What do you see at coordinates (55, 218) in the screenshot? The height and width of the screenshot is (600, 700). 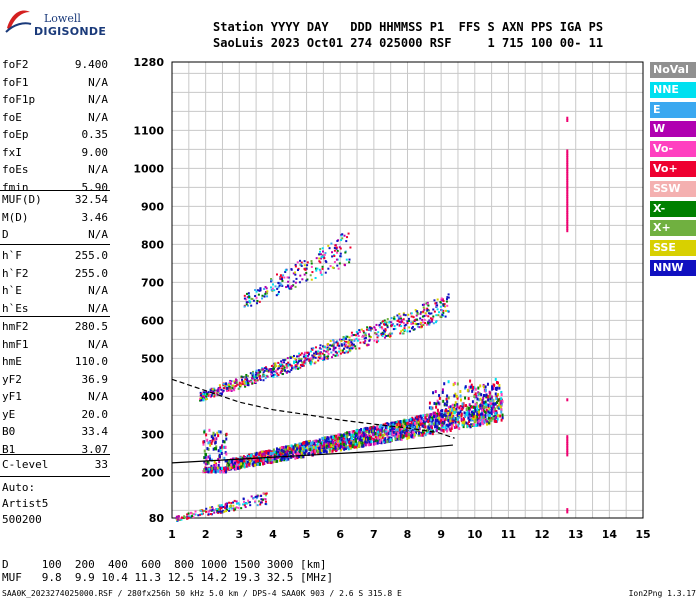 I see `param-row: M(D) 3.46` at bounding box center [55, 218].